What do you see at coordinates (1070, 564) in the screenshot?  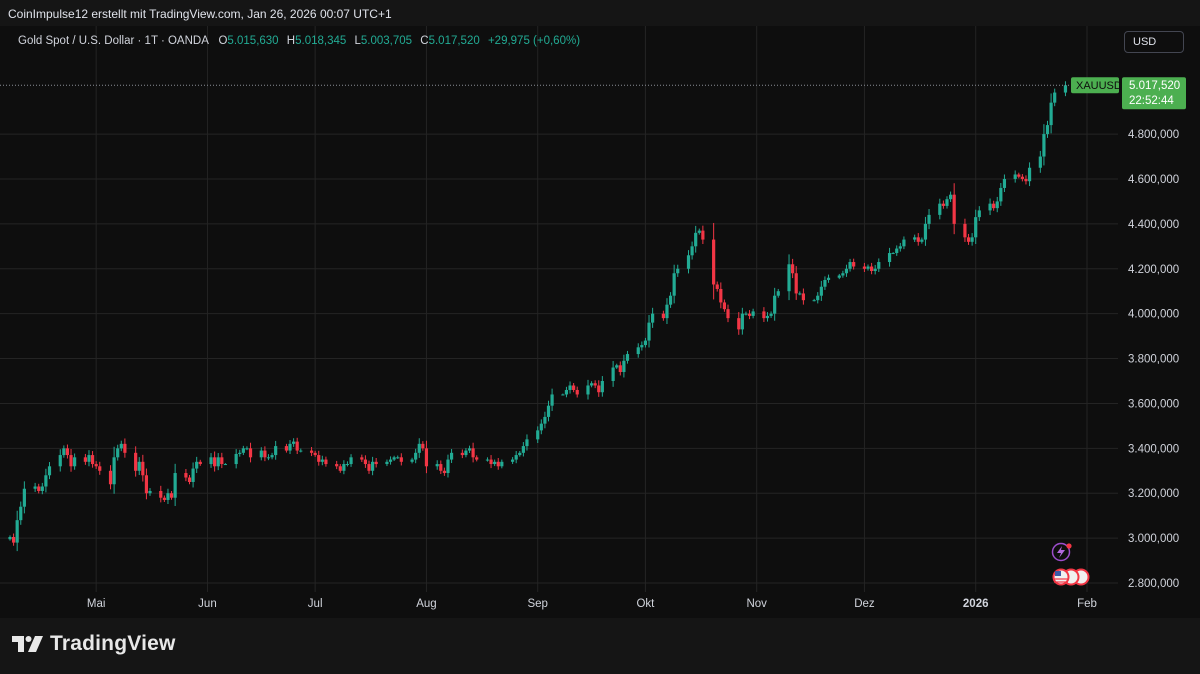 I see `event-icons` at bounding box center [1070, 564].